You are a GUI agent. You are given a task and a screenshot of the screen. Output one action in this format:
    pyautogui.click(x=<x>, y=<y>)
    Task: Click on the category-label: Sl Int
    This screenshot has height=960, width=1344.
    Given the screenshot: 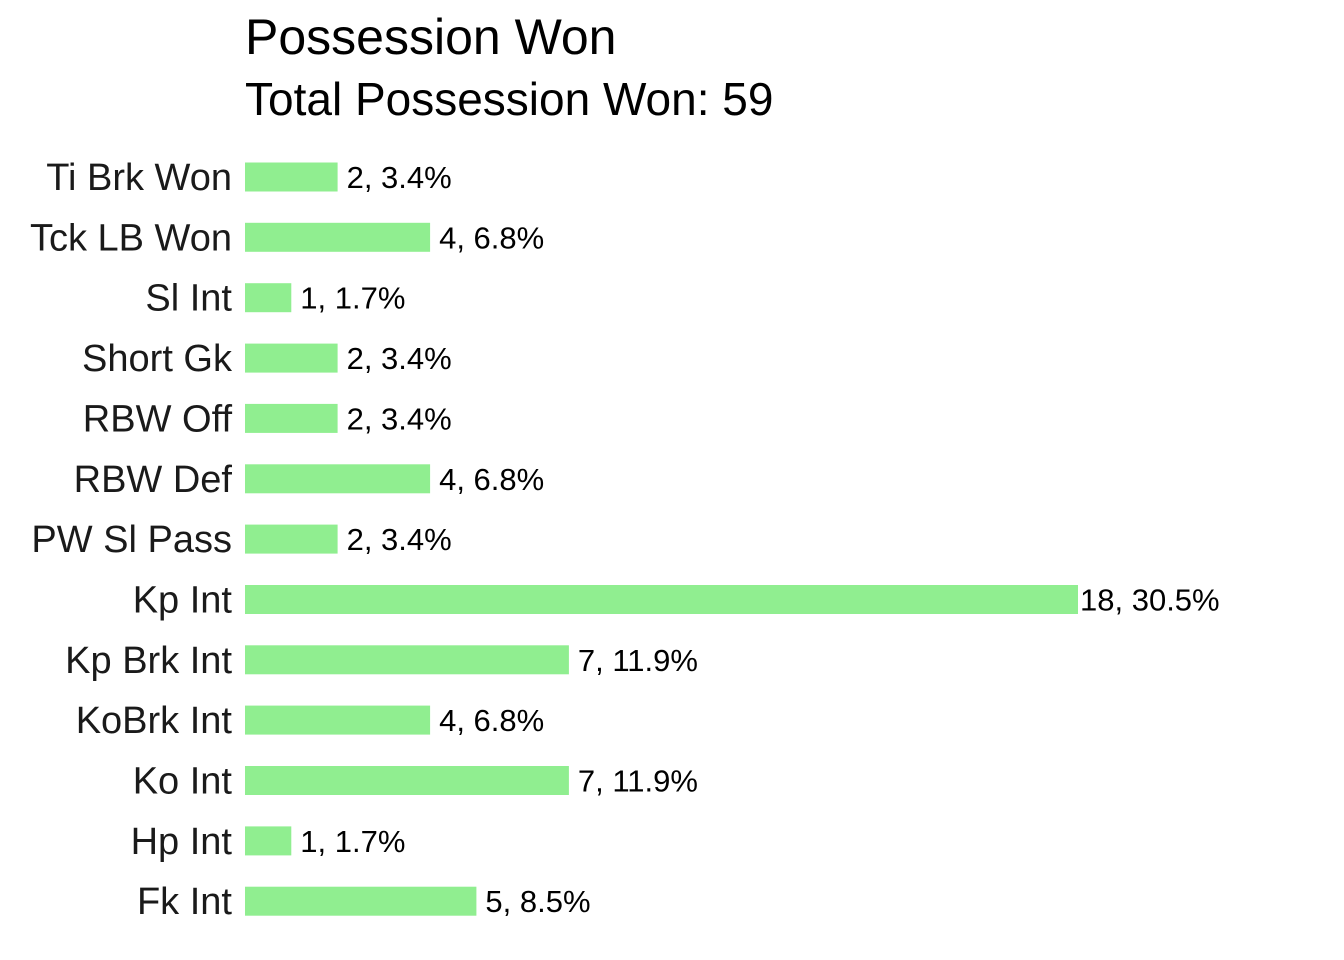 What is the action you would take?
    pyautogui.click(x=188, y=299)
    